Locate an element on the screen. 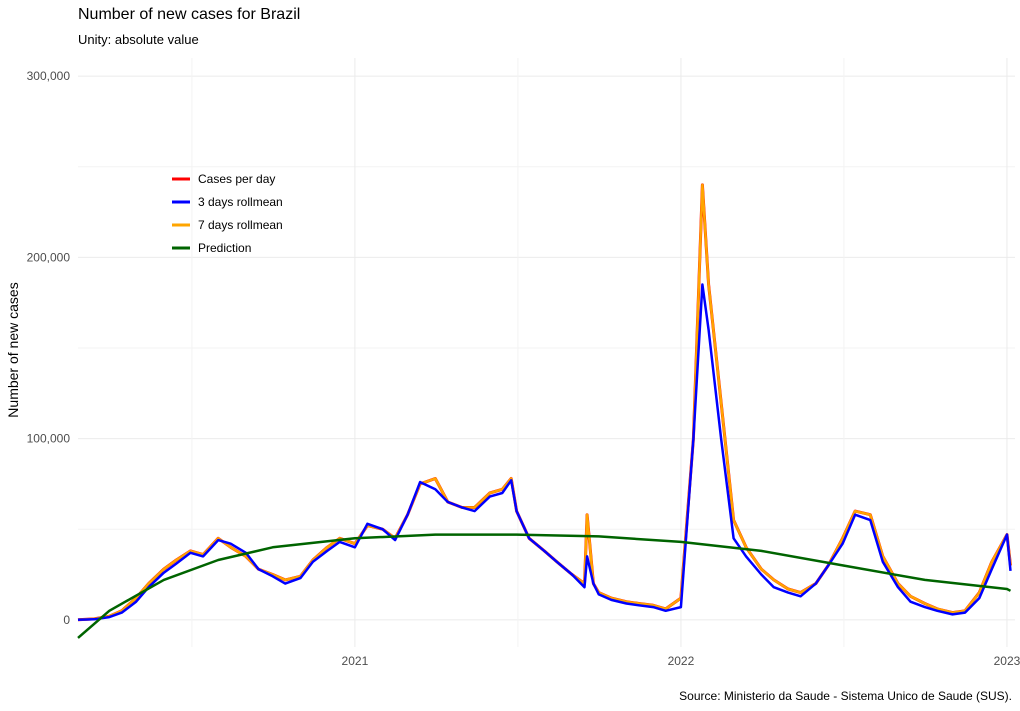 Image resolution: width=1020 pixels, height=711 pixels. x-tick-label: 2022 is located at coordinates (681, 661).